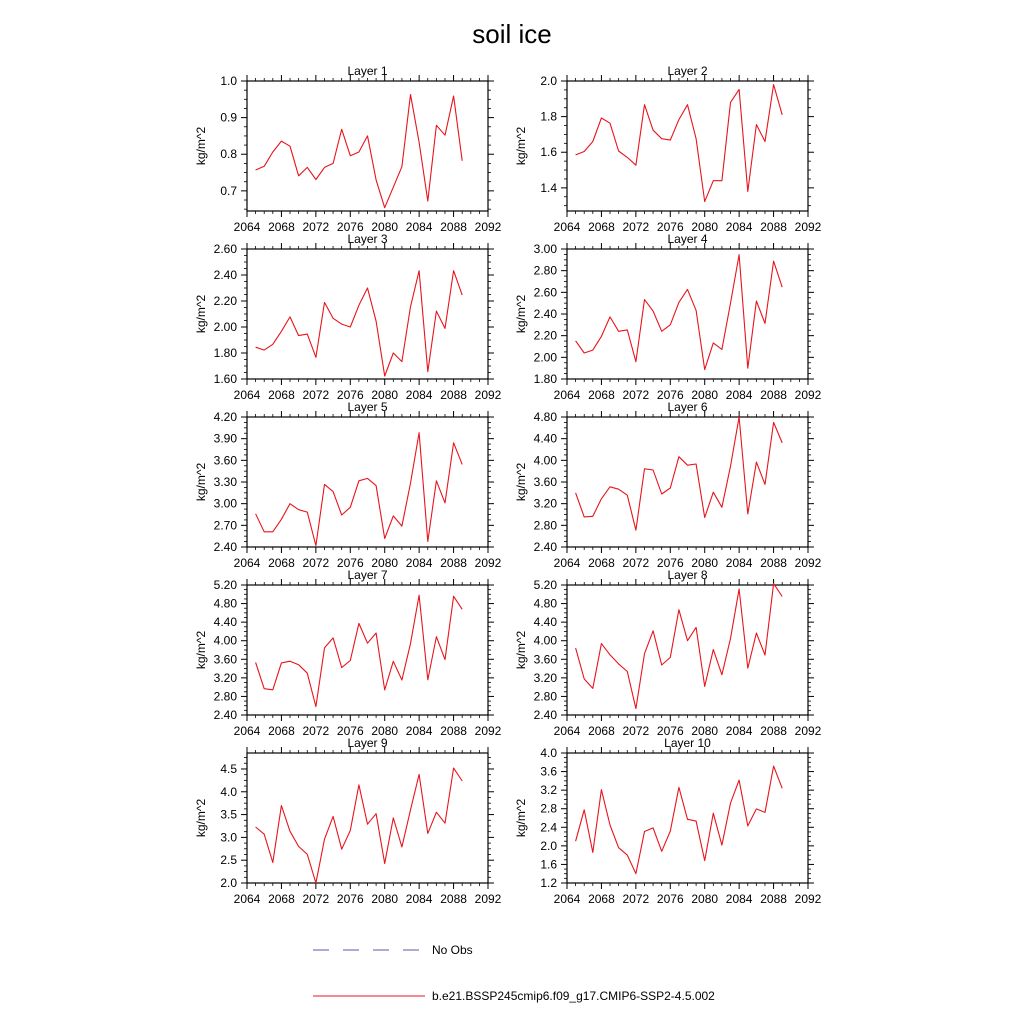 This screenshot has width=1024, height=1029. I want to click on panel-title: Layer 10, so click(687, 743).